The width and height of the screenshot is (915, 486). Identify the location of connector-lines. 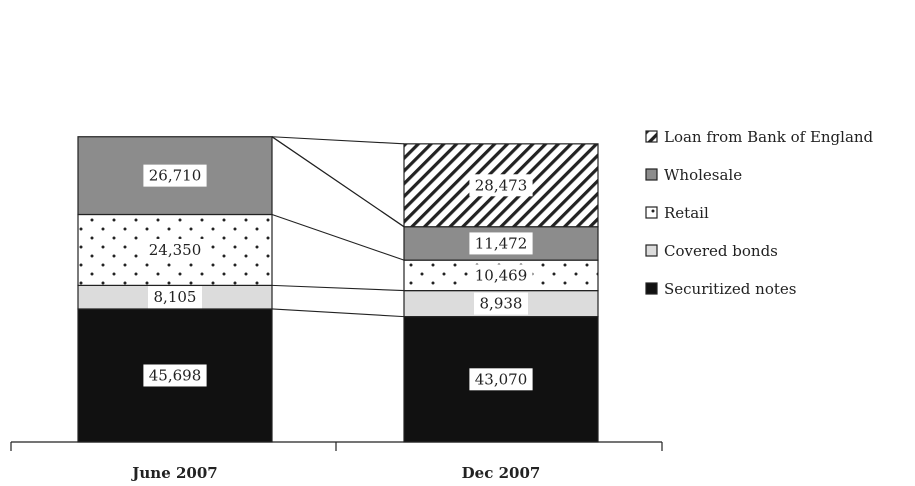
(338, 227).